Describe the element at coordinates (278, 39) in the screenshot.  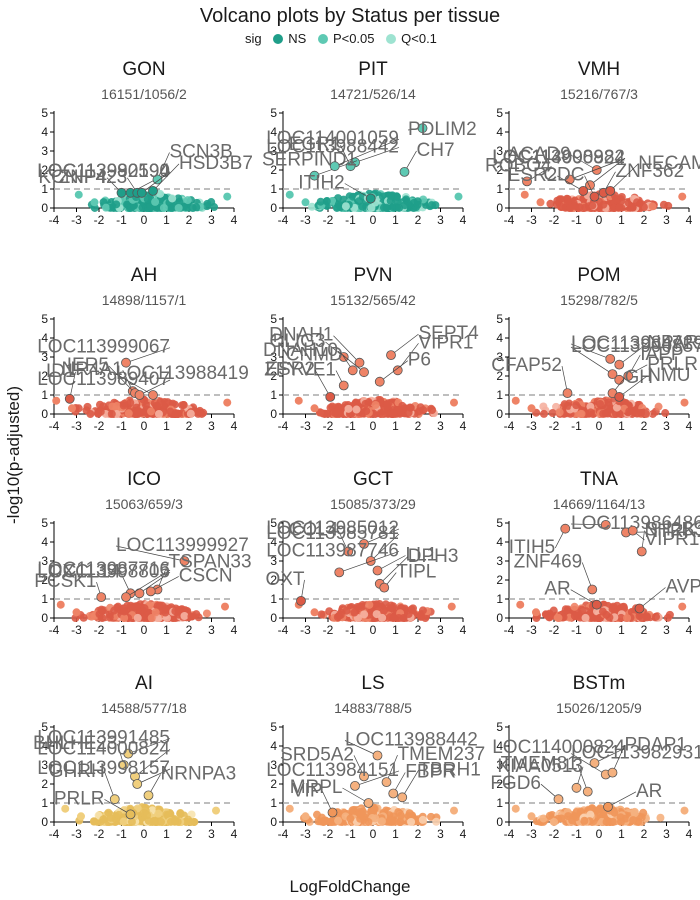
I see `legend-dot-ns` at that location.